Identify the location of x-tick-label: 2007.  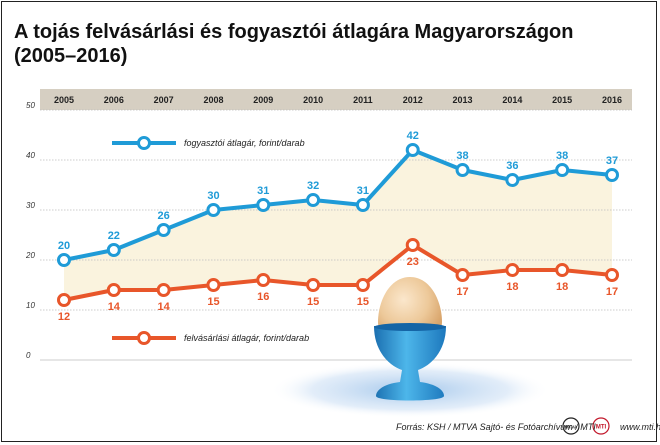
(164, 100).